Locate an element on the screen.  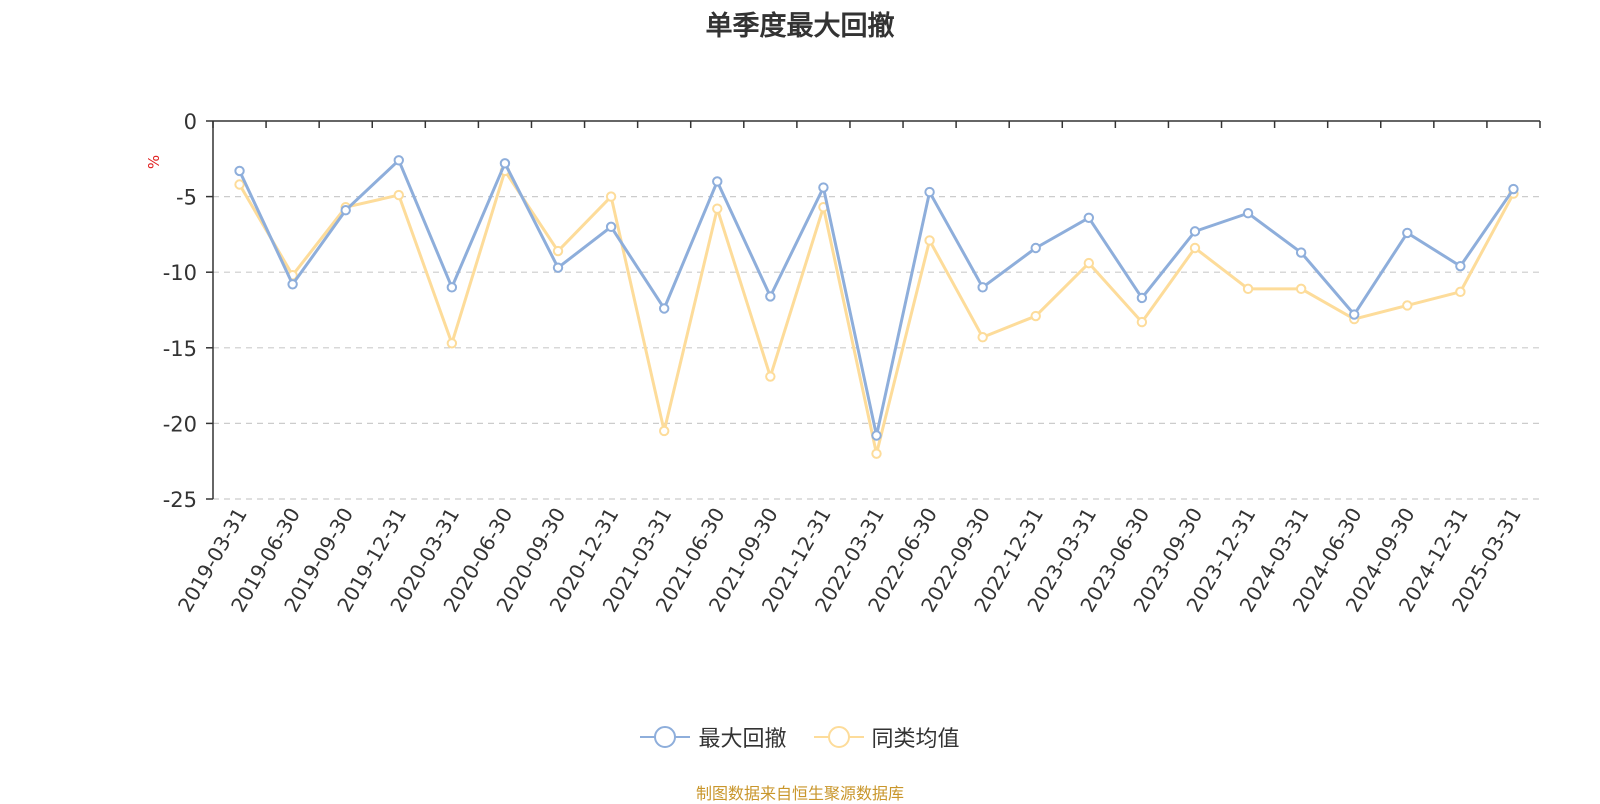
source-note: 制图数据来自恒生聚源数据库 is located at coordinates (799, 793).